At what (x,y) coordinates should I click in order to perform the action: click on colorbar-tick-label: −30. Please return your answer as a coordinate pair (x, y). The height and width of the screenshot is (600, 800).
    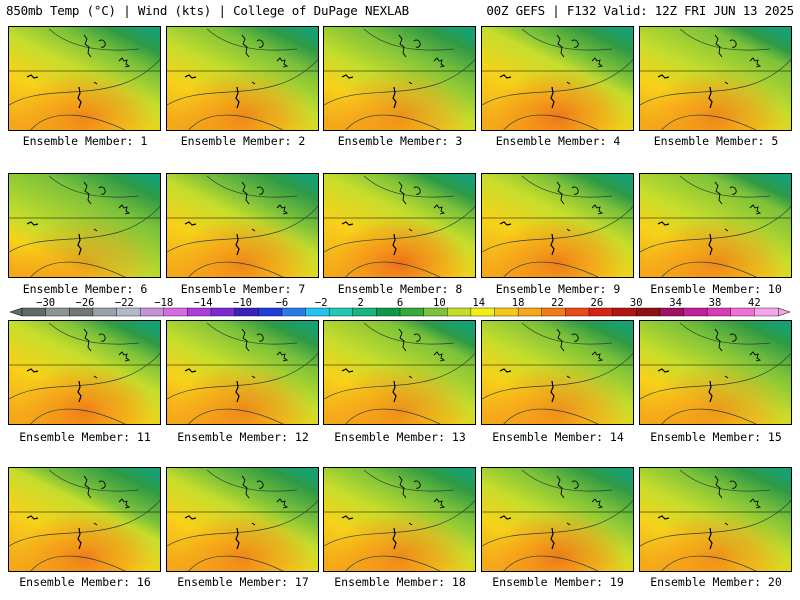
    Looking at the image, I should click on (45, 303).